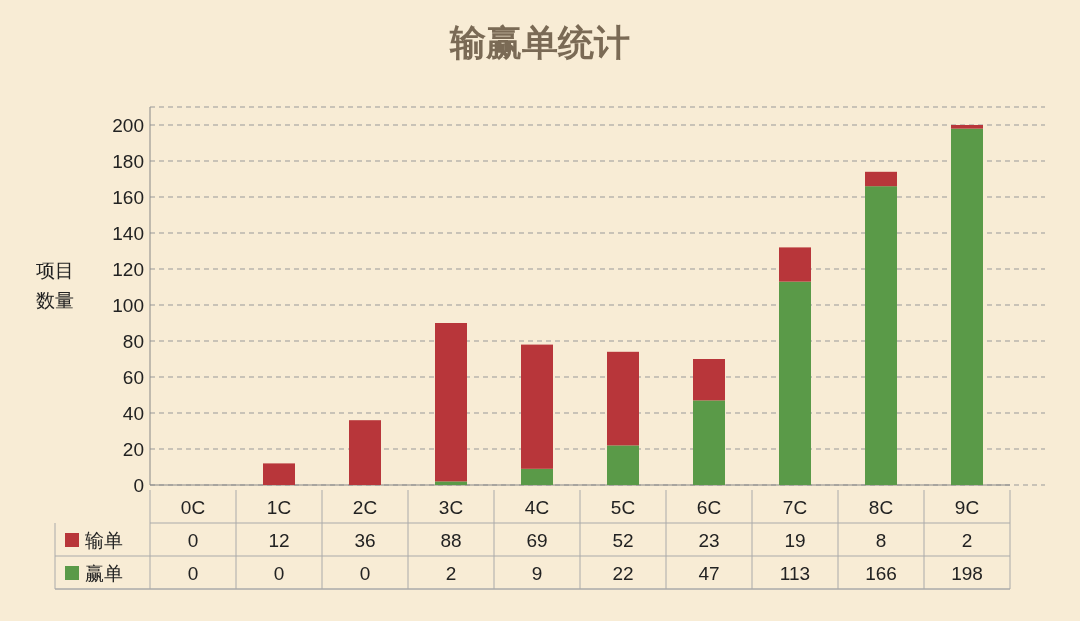  Describe the element at coordinates (193, 507) in the screenshot. I see `x-tick-label: 0C` at that location.